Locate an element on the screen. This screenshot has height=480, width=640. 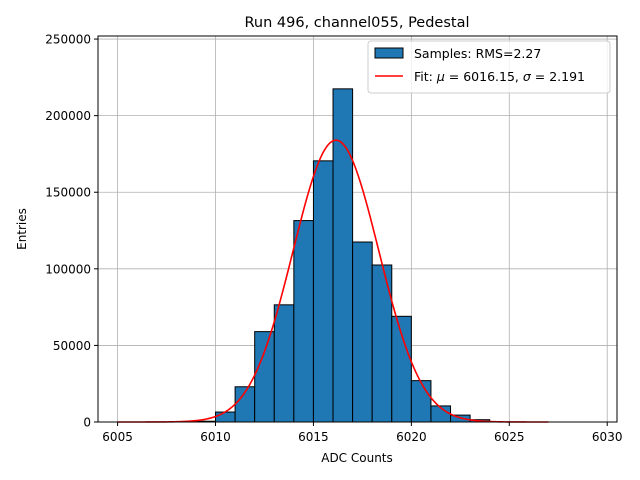
x-tick-label: 6015 is located at coordinates (313, 437).